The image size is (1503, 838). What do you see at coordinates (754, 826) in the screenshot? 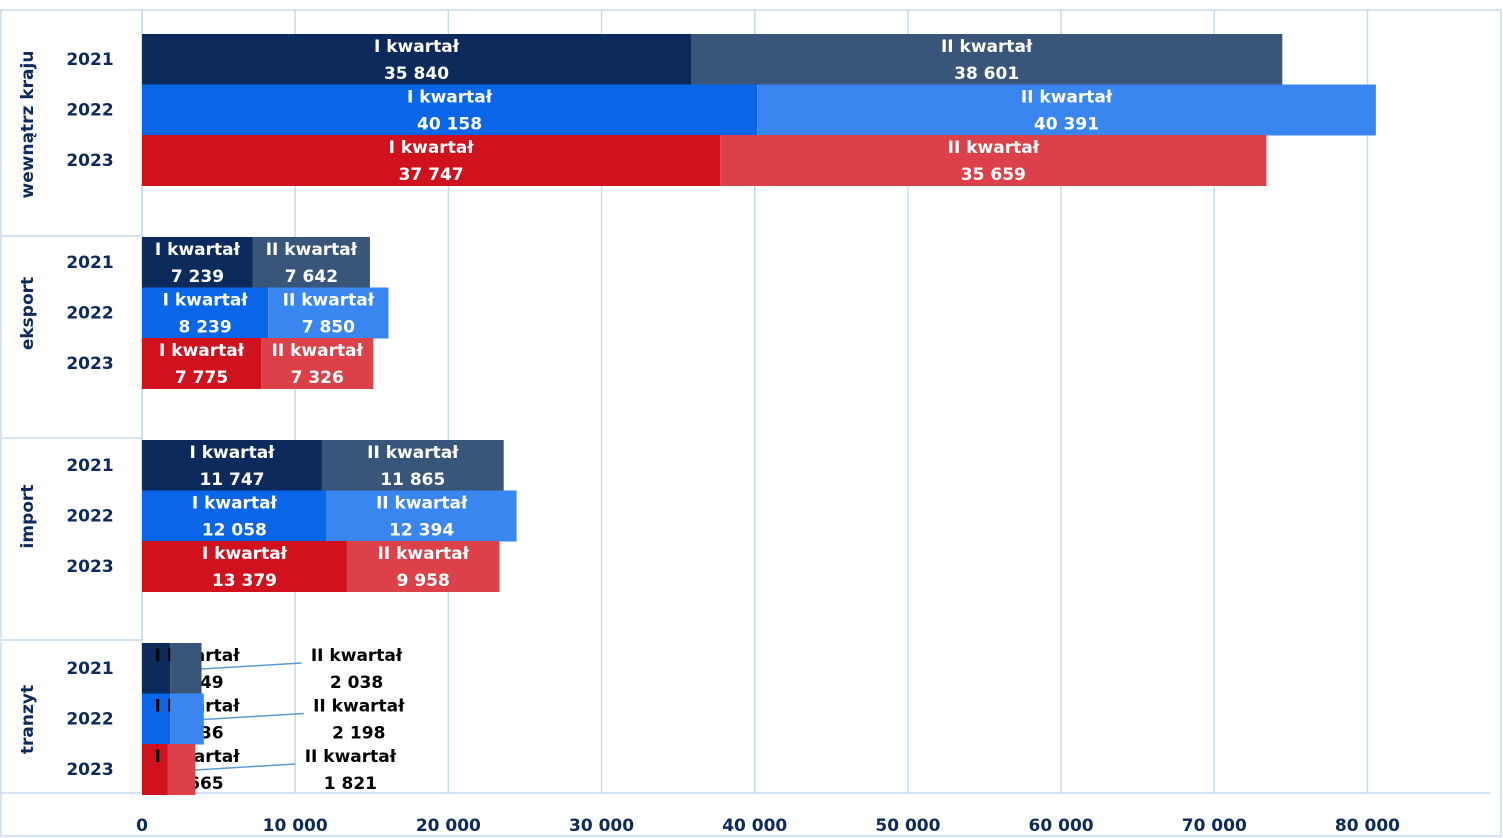
I see `x-tick-label: 40 000` at bounding box center [754, 826].